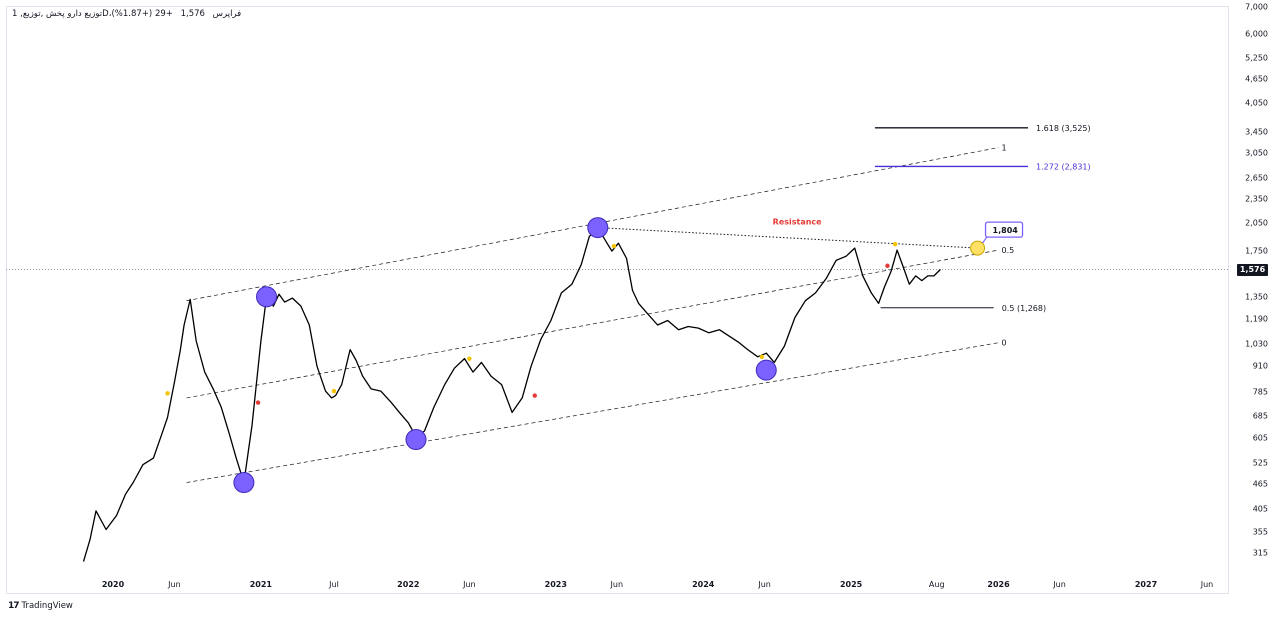 The width and height of the screenshot is (1280, 619). What do you see at coordinates (787, 238) in the screenshot?
I see `resistance-line` at bounding box center [787, 238].